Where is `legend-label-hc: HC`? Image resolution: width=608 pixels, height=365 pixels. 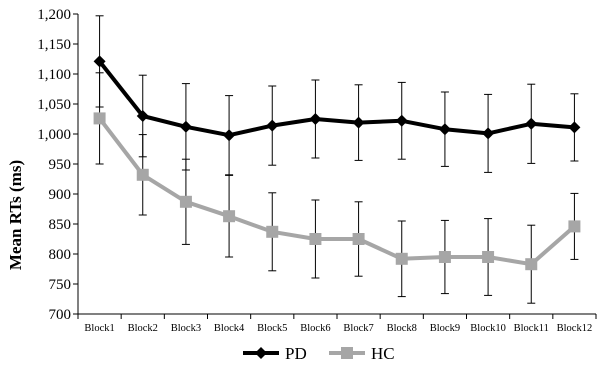 legend-label-hc: HC is located at coordinates (383, 353).